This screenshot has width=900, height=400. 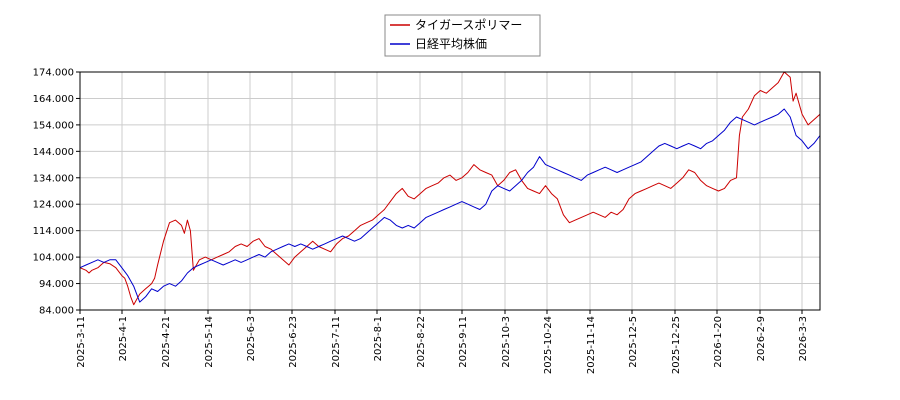 What do you see at coordinates (591, 345) in the screenshot?
I see `x-tick-label: 2025-11-14` at bounding box center [591, 345].